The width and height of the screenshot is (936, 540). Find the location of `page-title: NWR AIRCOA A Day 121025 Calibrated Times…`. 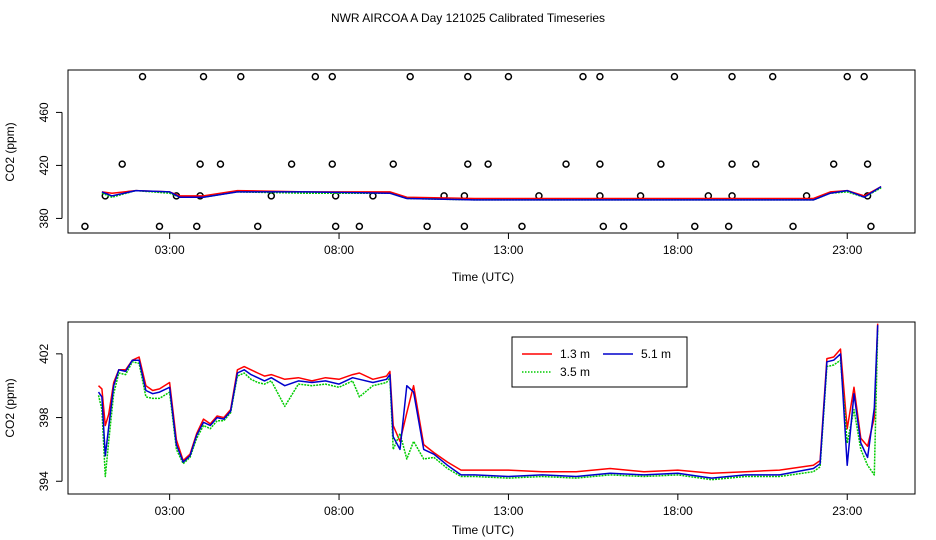

page-title: NWR AIRCOA A Day 121025 Calibrated Times… is located at coordinates (468, 18).